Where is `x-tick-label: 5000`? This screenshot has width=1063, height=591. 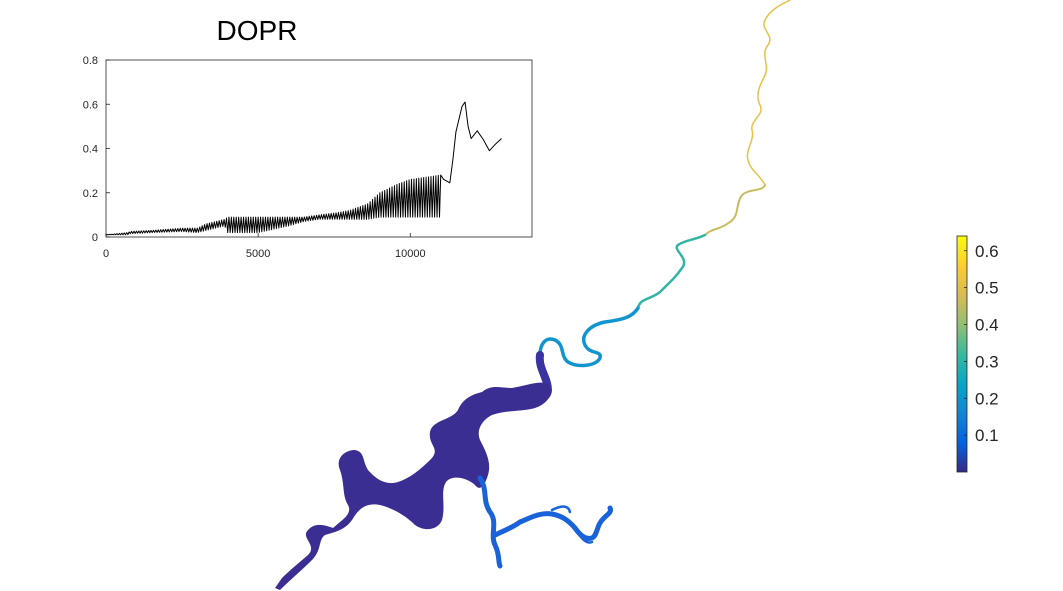
x-tick-label: 5000 is located at coordinates (258, 254).